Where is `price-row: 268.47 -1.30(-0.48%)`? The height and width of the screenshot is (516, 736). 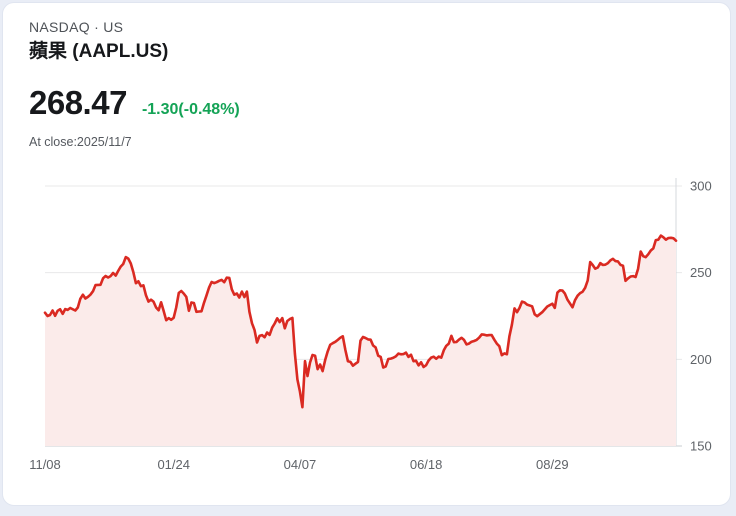 price-row: 268.47 -1.30(-0.48%) is located at coordinates (134, 103).